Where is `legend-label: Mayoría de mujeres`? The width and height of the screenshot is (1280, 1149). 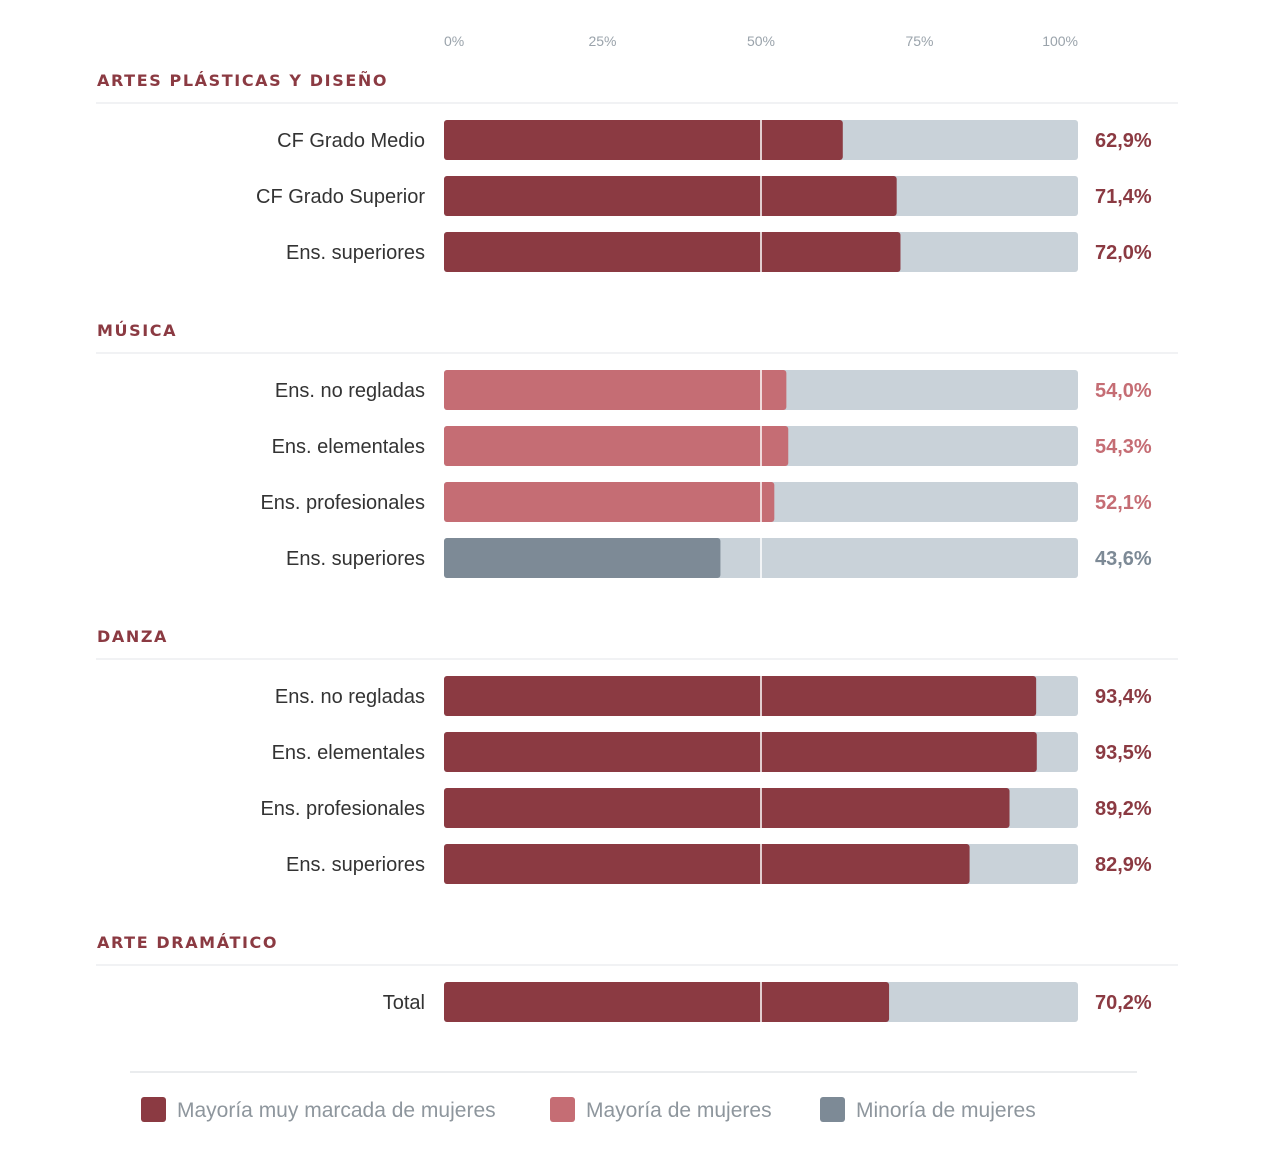
legend-label: Mayoría de mujeres is located at coordinates (679, 1110).